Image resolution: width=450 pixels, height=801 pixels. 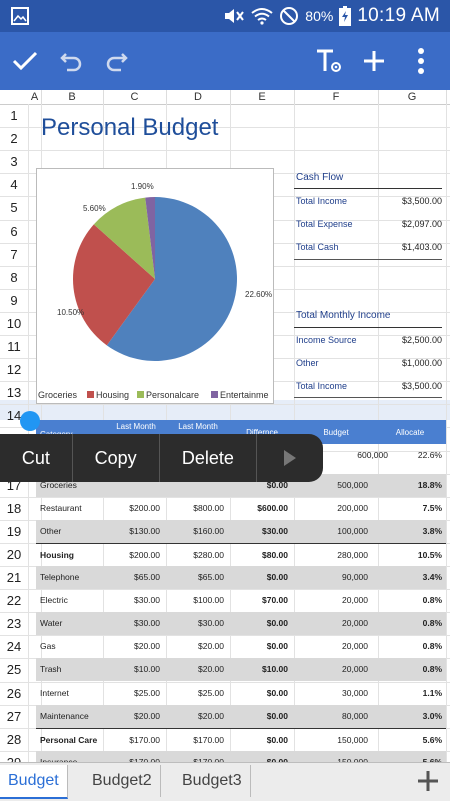 What do you see at coordinates (355, 577) in the screenshot?
I see `budget-cell: 90,000` at bounding box center [355, 577].